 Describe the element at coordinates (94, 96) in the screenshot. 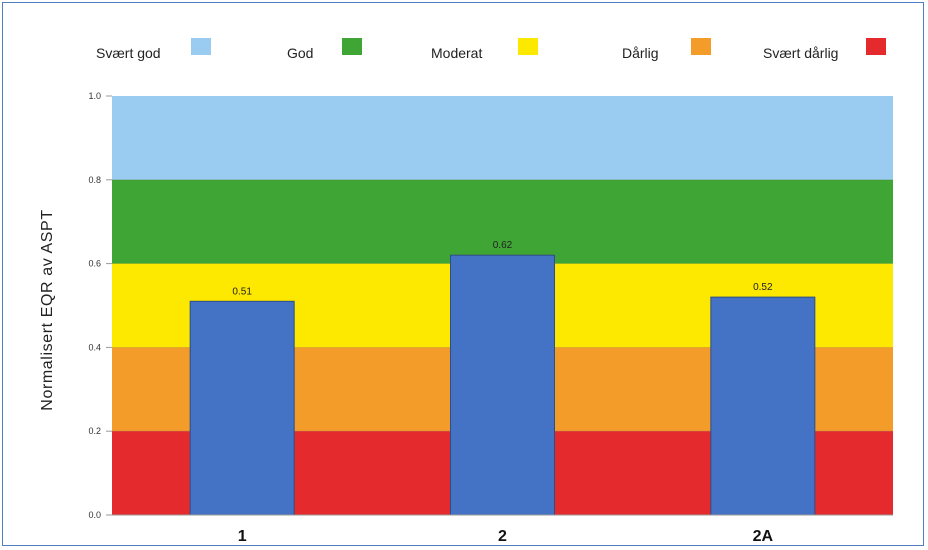

I see `y-tick-label-5: 1.0` at that location.